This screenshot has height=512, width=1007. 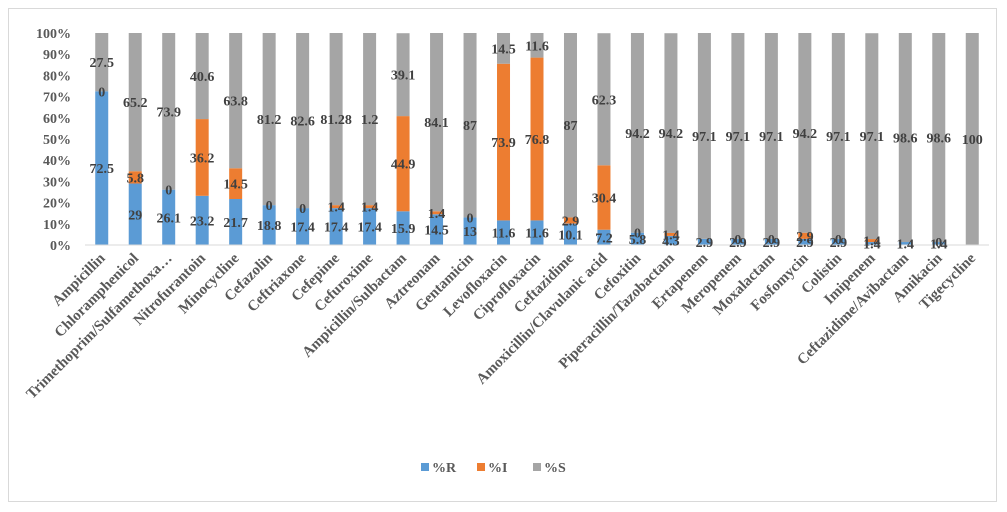 I want to click on data-label-pct-r: 7.2, so click(x=604, y=238).